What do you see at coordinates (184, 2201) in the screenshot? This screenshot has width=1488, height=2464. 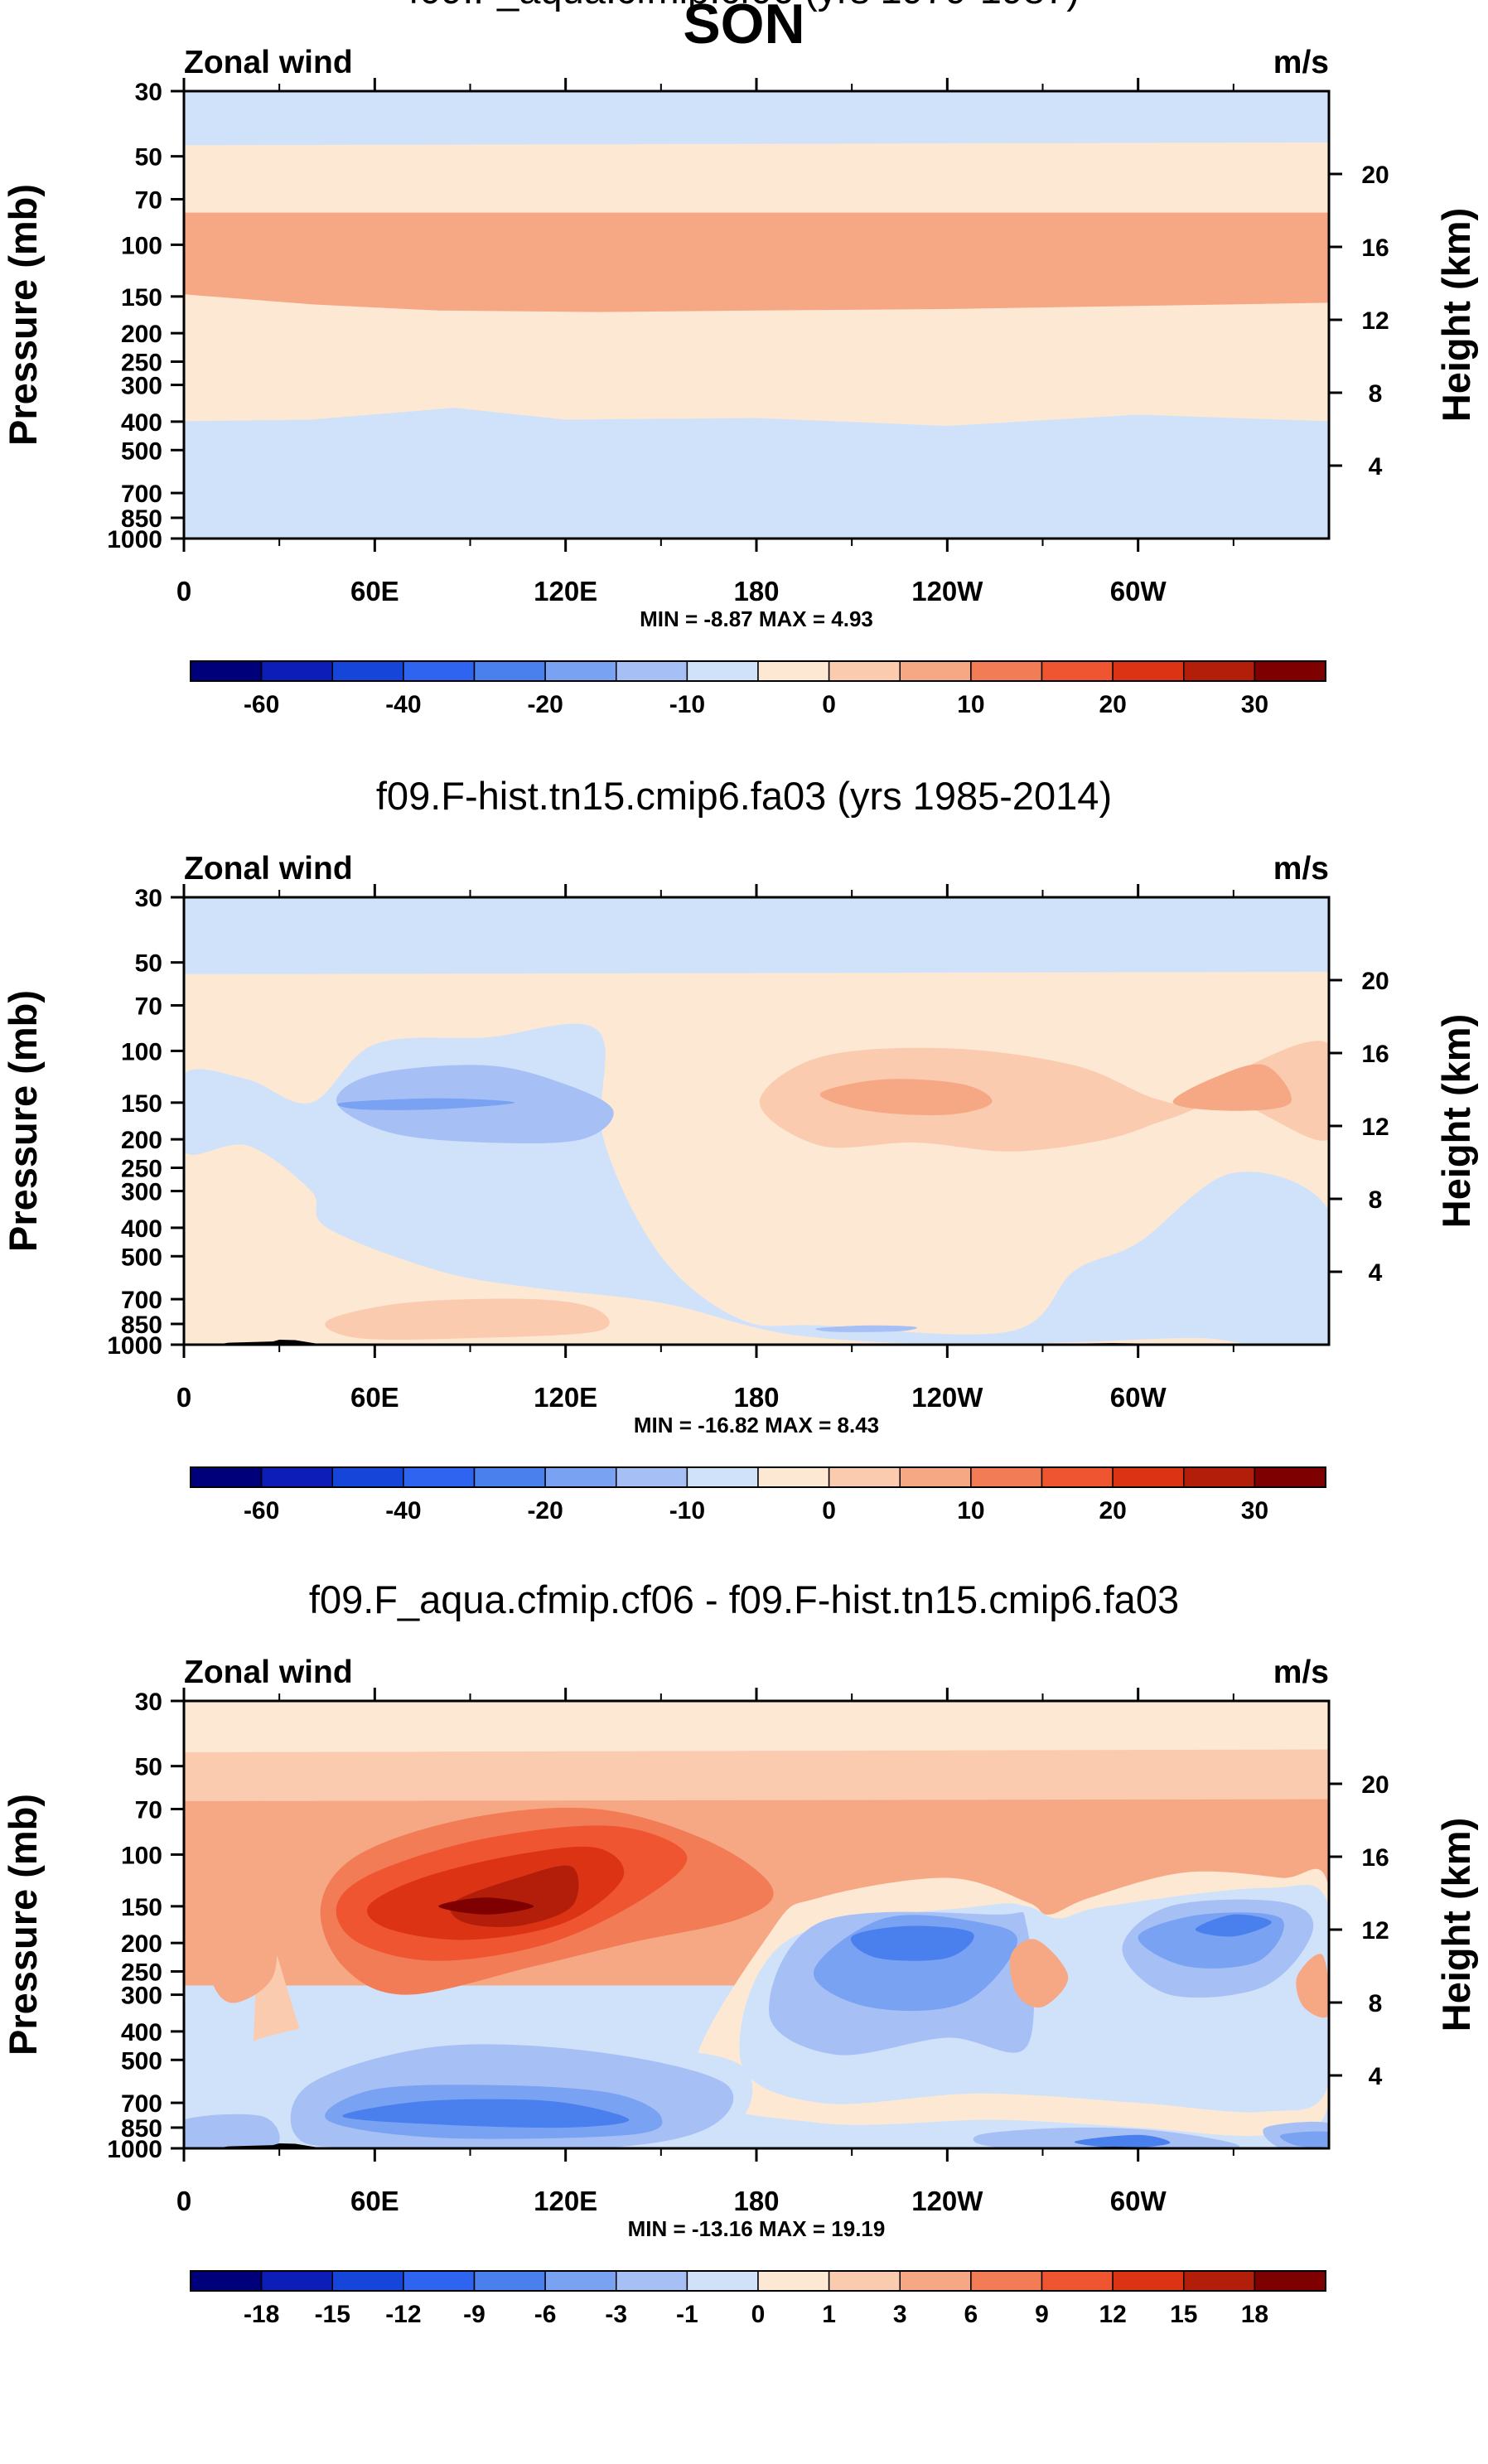 I see `x-tick-label: 0` at bounding box center [184, 2201].